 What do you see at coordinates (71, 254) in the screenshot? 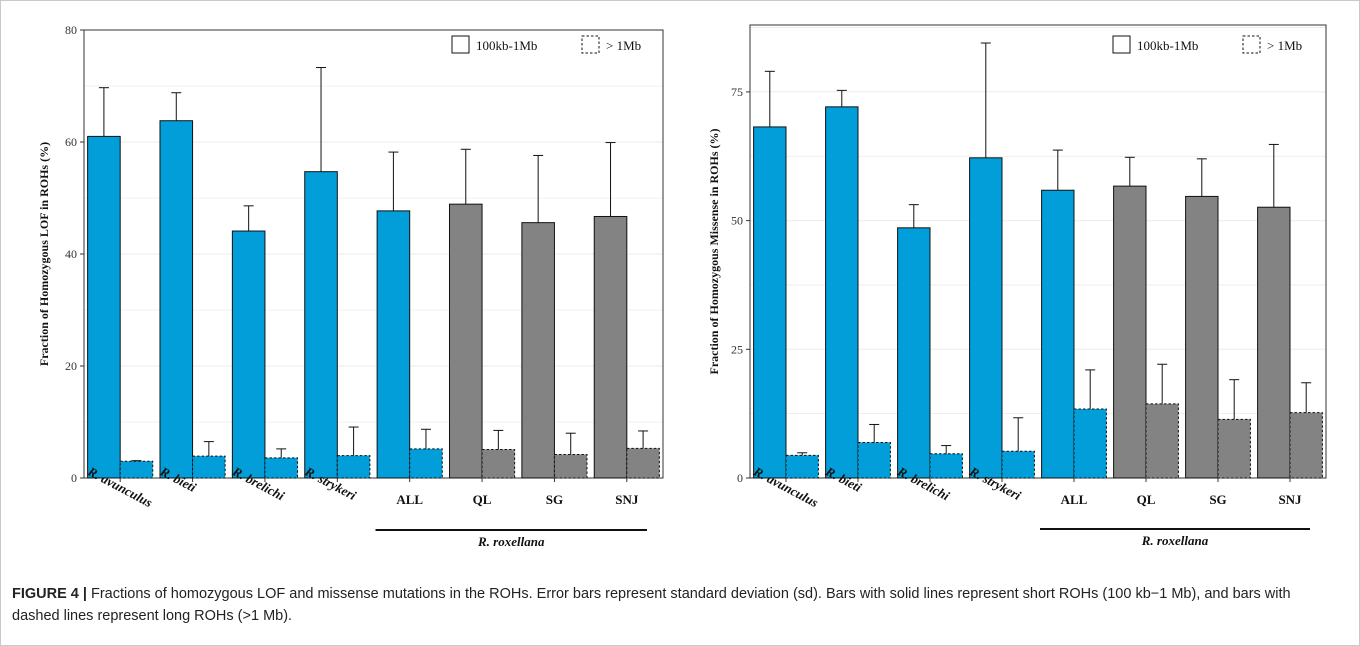
I see `y-tick-label: 40` at bounding box center [71, 254].